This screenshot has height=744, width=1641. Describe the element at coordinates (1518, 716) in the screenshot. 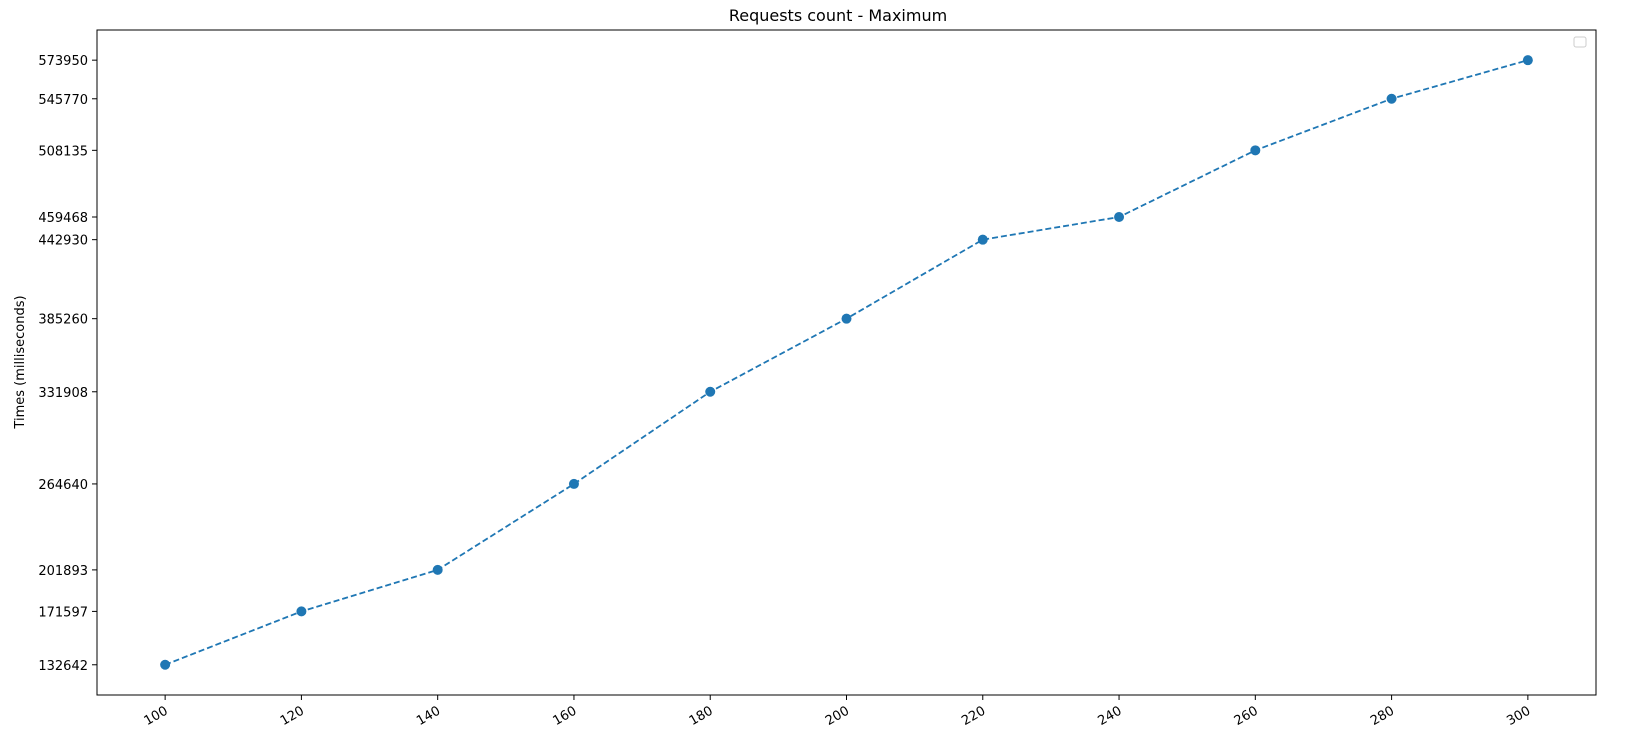

I see `x-tick-label: 300` at that location.